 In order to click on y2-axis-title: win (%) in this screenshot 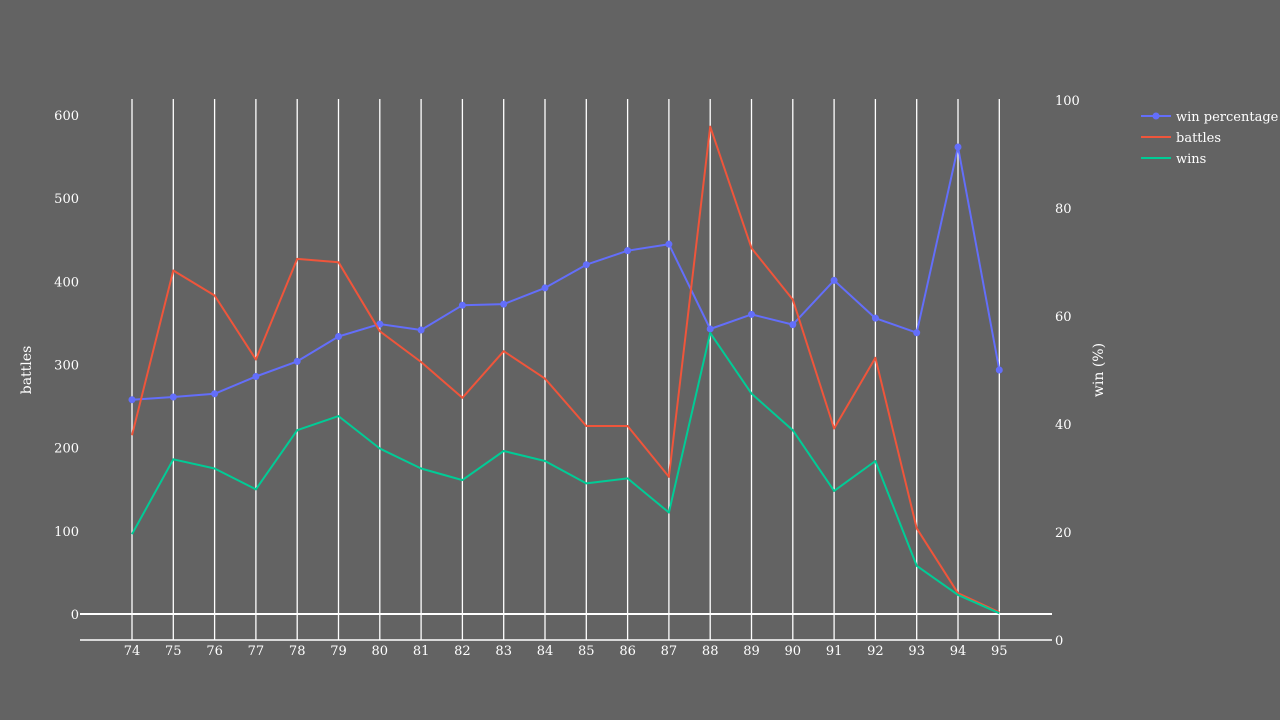, I will do `click(1099, 370)`.